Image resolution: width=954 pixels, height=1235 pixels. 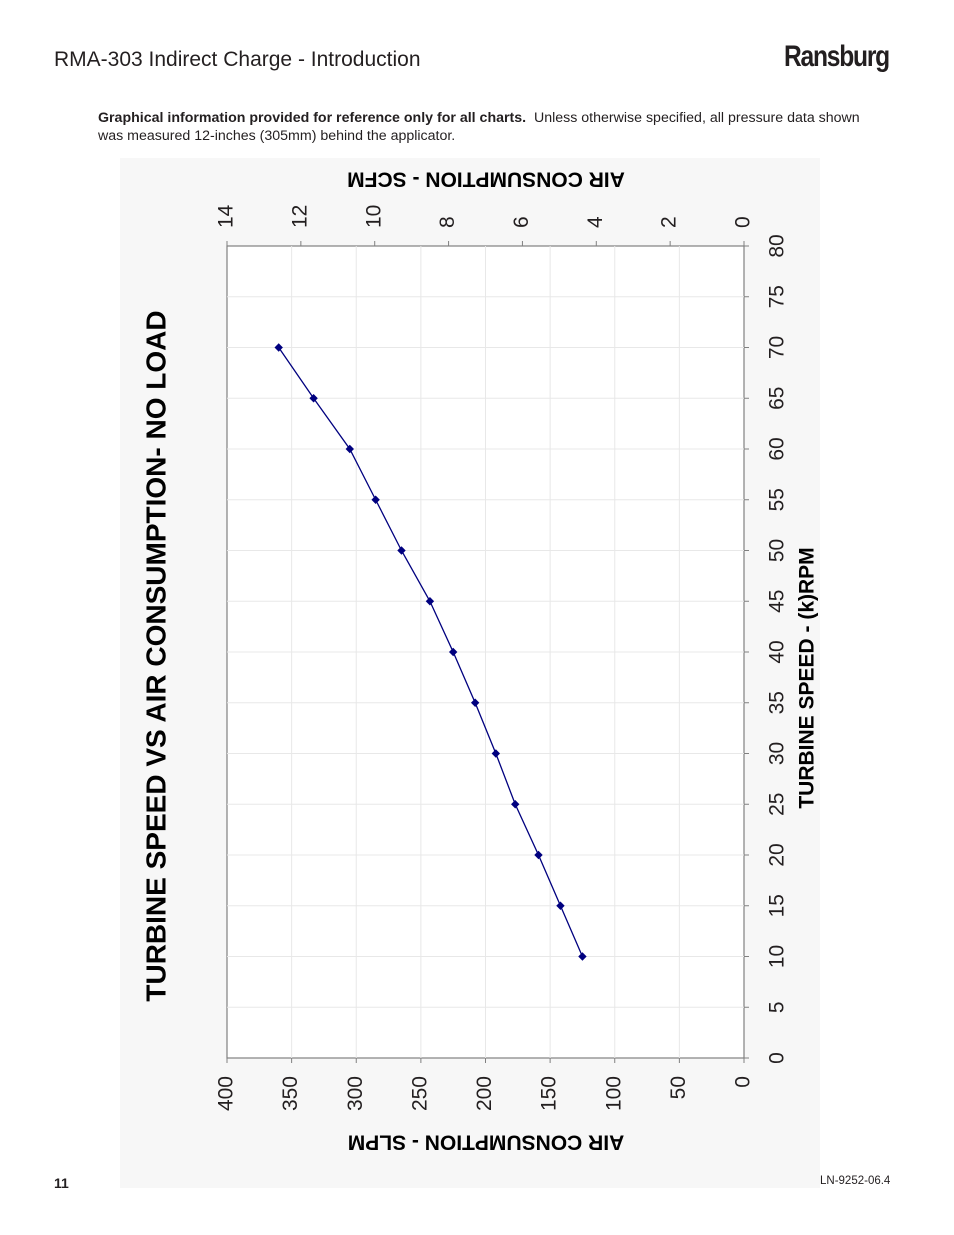 What do you see at coordinates (807, 677) in the screenshot?
I see `x-axis-title: TURBINE SPEED - (k)RPM` at bounding box center [807, 677].